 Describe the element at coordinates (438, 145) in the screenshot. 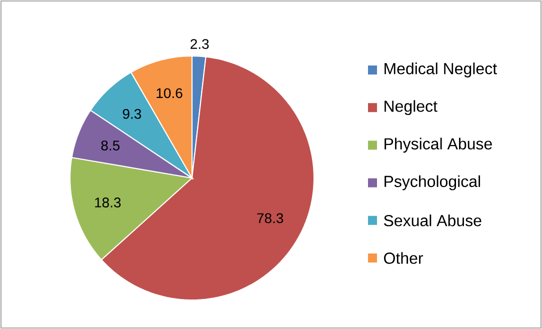

I see `legend-label: Physical Abuse` at that location.